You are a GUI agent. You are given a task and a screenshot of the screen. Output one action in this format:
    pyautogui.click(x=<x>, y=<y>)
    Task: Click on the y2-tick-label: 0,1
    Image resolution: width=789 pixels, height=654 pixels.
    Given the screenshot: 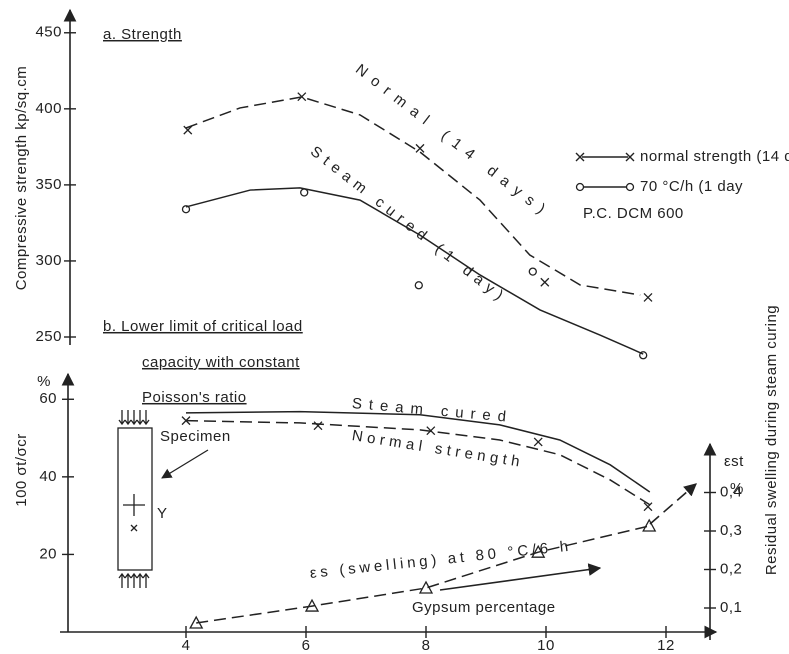 What is the action you would take?
    pyautogui.click(x=731, y=607)
    